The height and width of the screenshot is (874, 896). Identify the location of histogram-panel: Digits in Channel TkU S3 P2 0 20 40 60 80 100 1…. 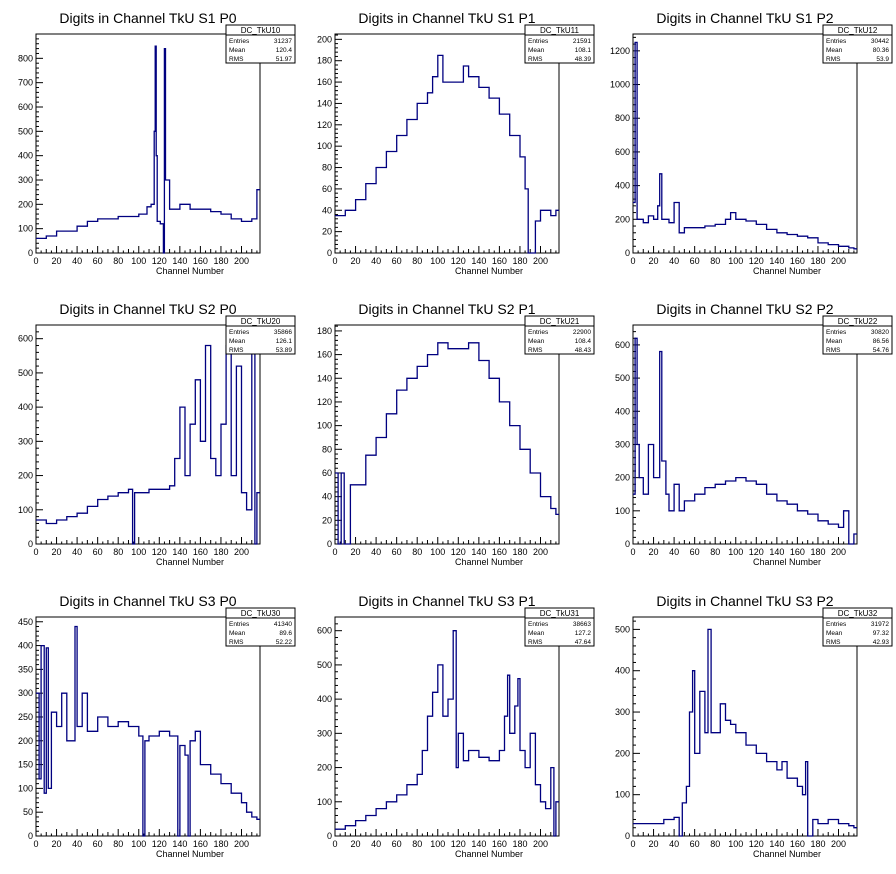
(754, 726).